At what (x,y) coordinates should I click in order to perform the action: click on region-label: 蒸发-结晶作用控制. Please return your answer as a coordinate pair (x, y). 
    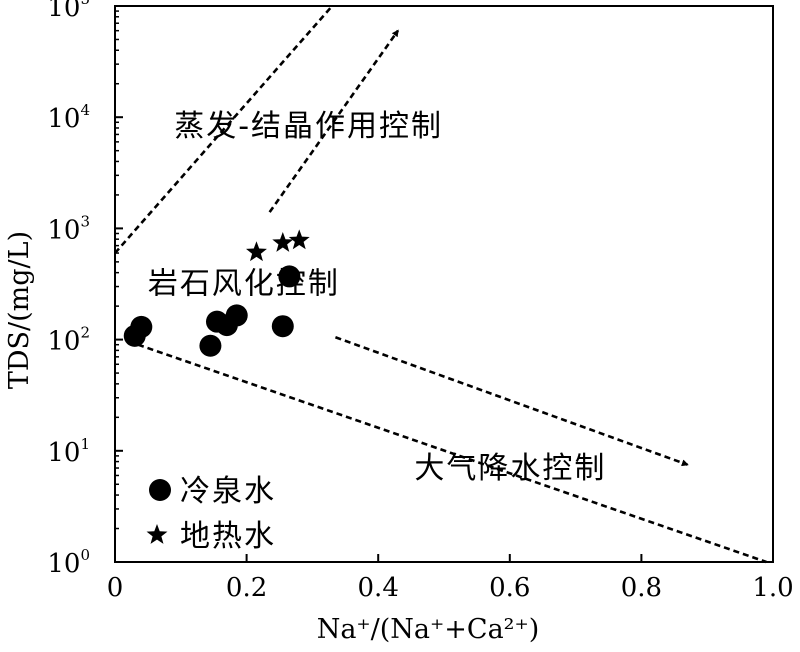
    Looking at the image, I should click on (308, 126).